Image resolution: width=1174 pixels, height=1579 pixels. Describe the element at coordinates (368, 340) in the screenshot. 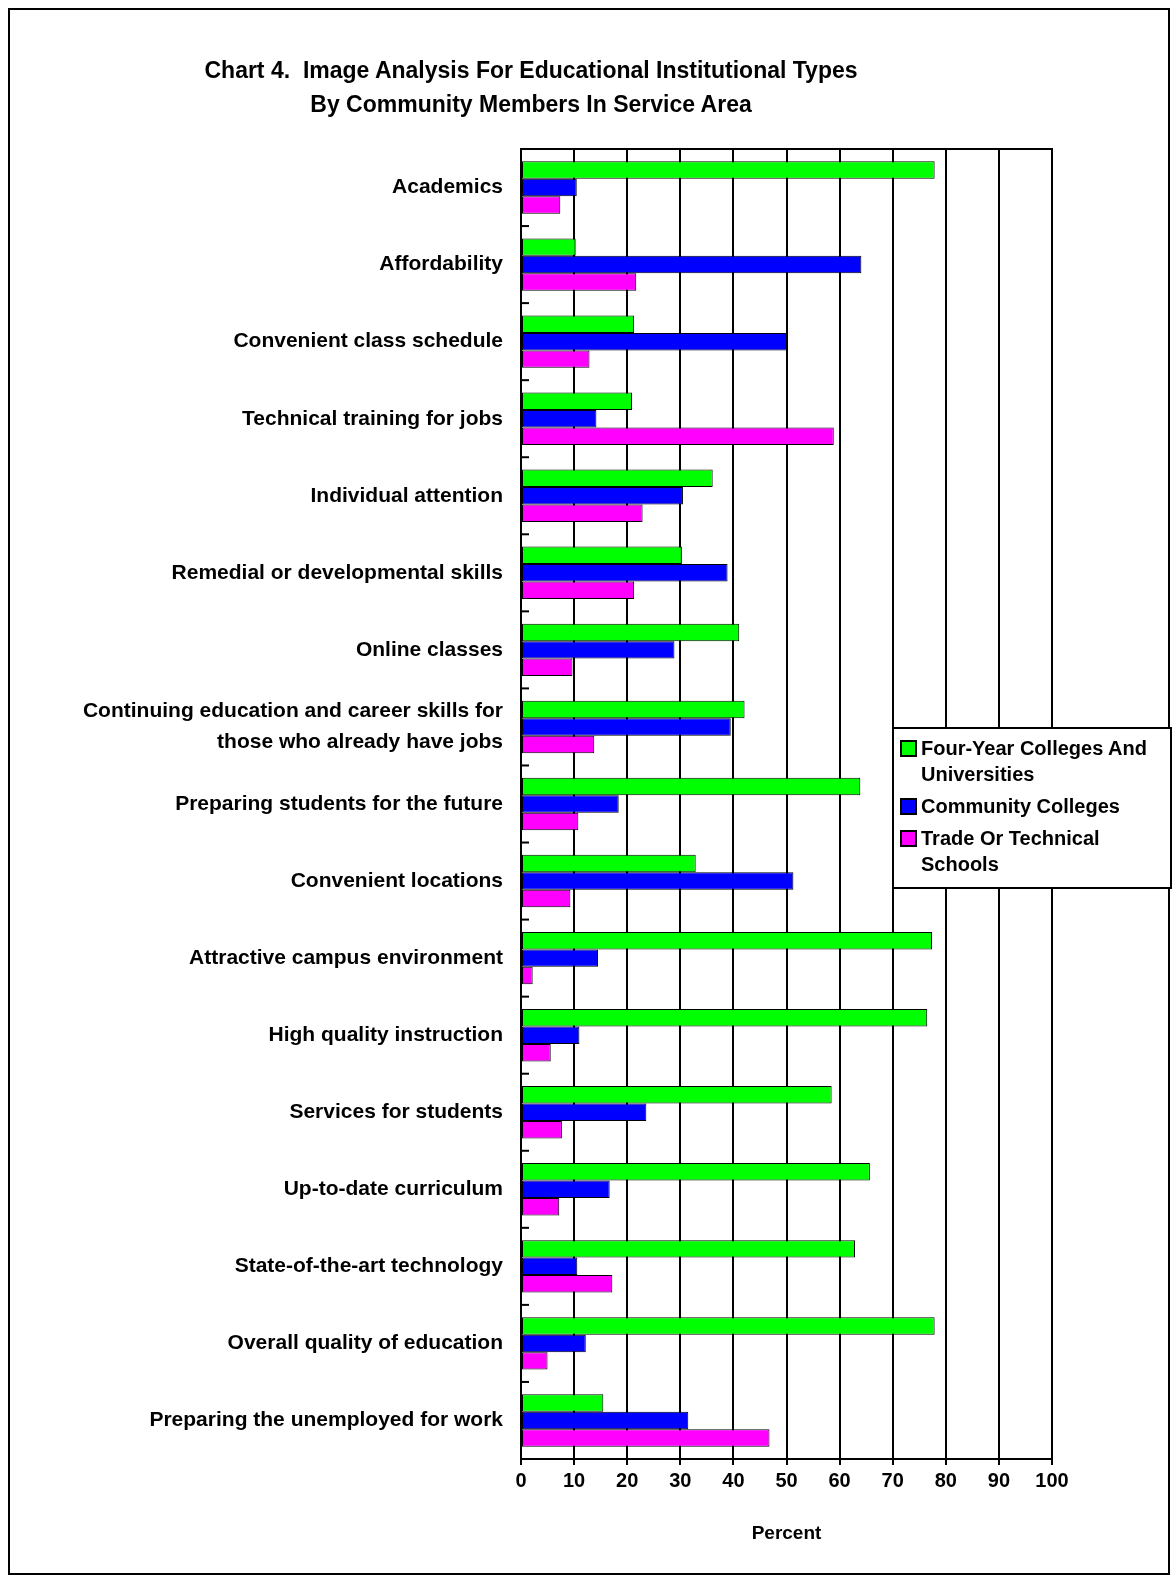

I see `y-tick-label: Convenient class schedule` at that location.